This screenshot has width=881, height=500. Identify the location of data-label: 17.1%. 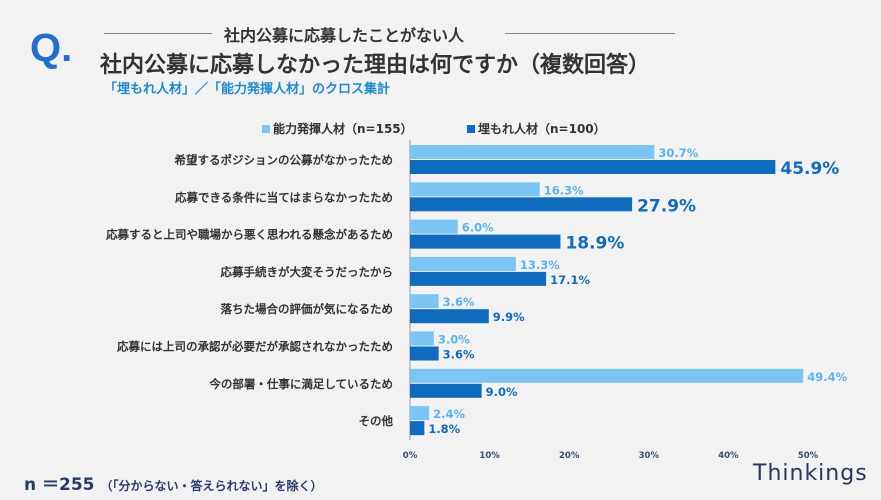
(570, 280).